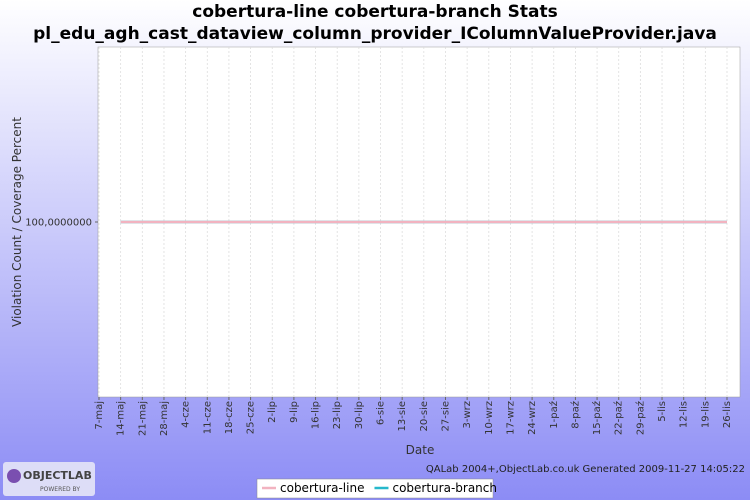 The width and height of the screenshot is (750, 500). I want to click on x-tick-label: 23-lip, so click(337, 415).